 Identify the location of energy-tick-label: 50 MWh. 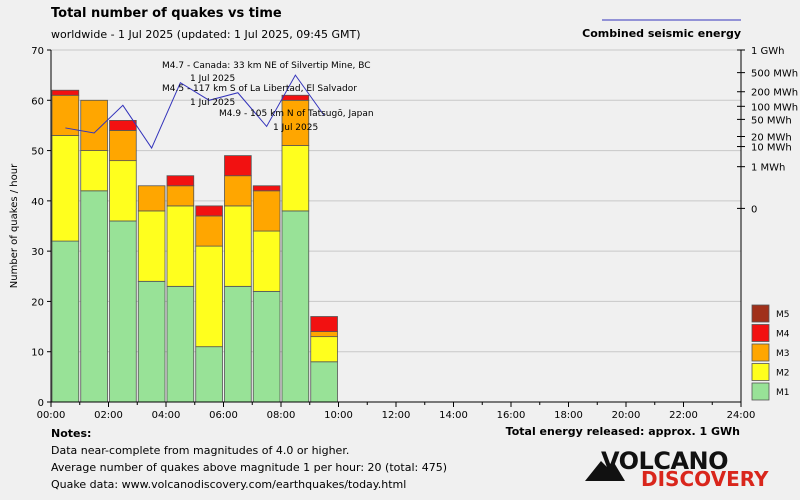
(771, 120).